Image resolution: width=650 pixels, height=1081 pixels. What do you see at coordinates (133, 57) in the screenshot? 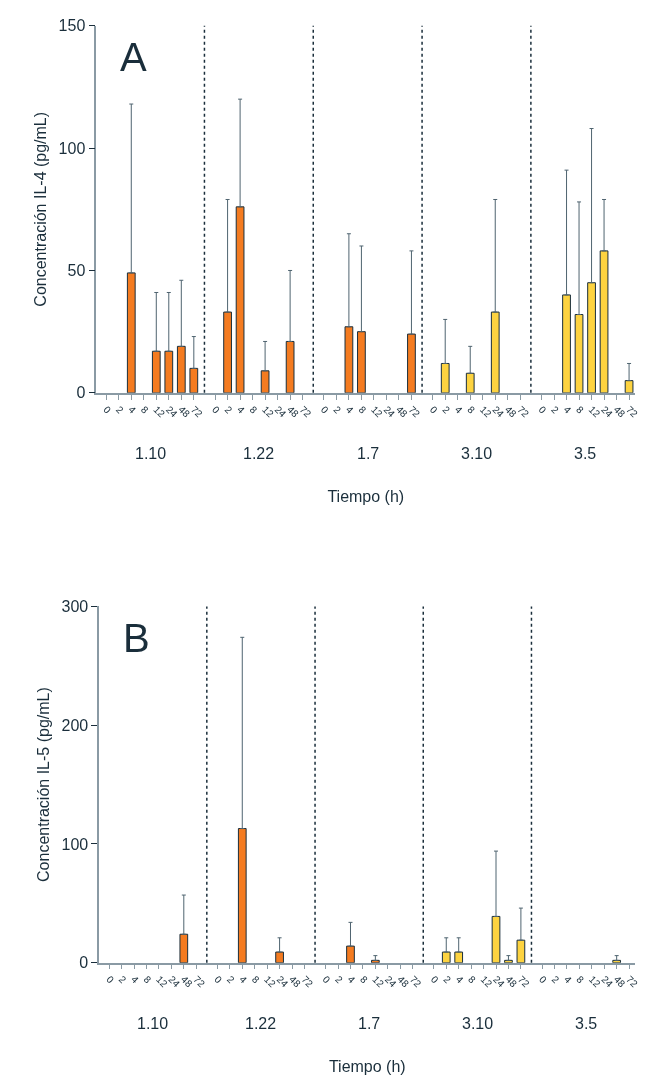
I see `annotation: A` at bounding box center [133, 57].